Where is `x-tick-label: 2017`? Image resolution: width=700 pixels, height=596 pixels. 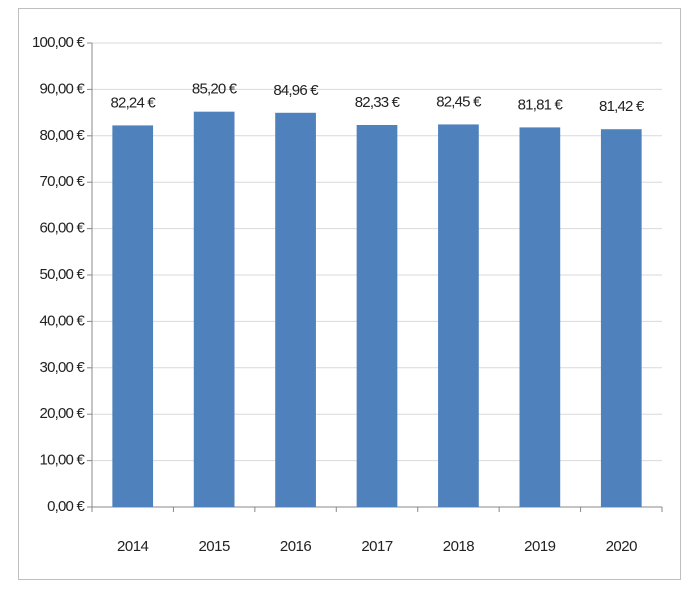
x-tick-label: 2017 is located at coordinates (377, 546).